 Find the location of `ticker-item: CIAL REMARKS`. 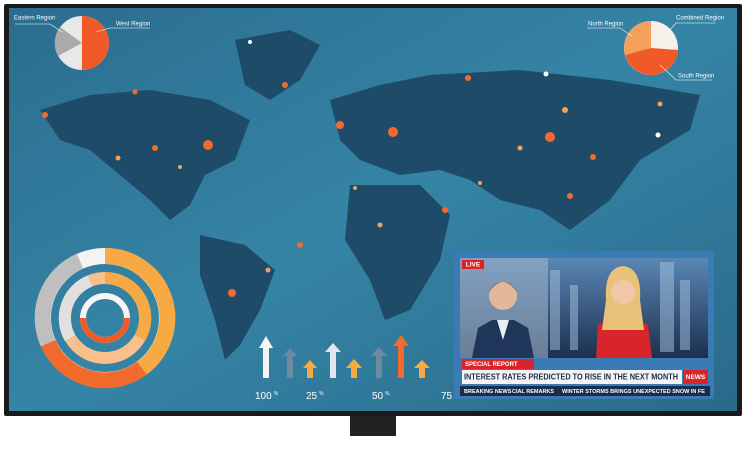

ticker-item: CIAL REMARKS is located at coordinates (533, 392).